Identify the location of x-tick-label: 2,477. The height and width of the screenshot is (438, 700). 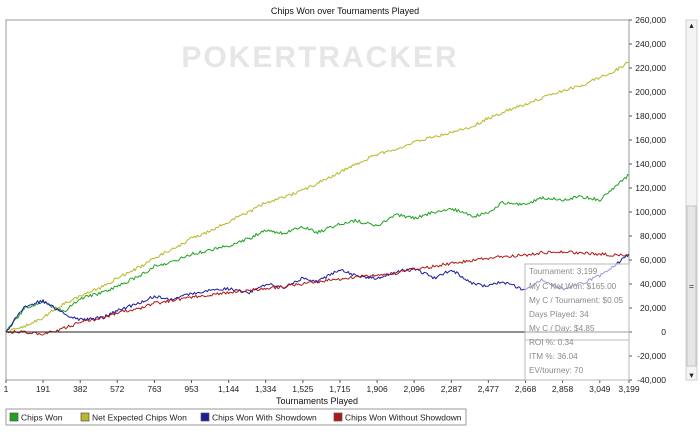
(489, 389).